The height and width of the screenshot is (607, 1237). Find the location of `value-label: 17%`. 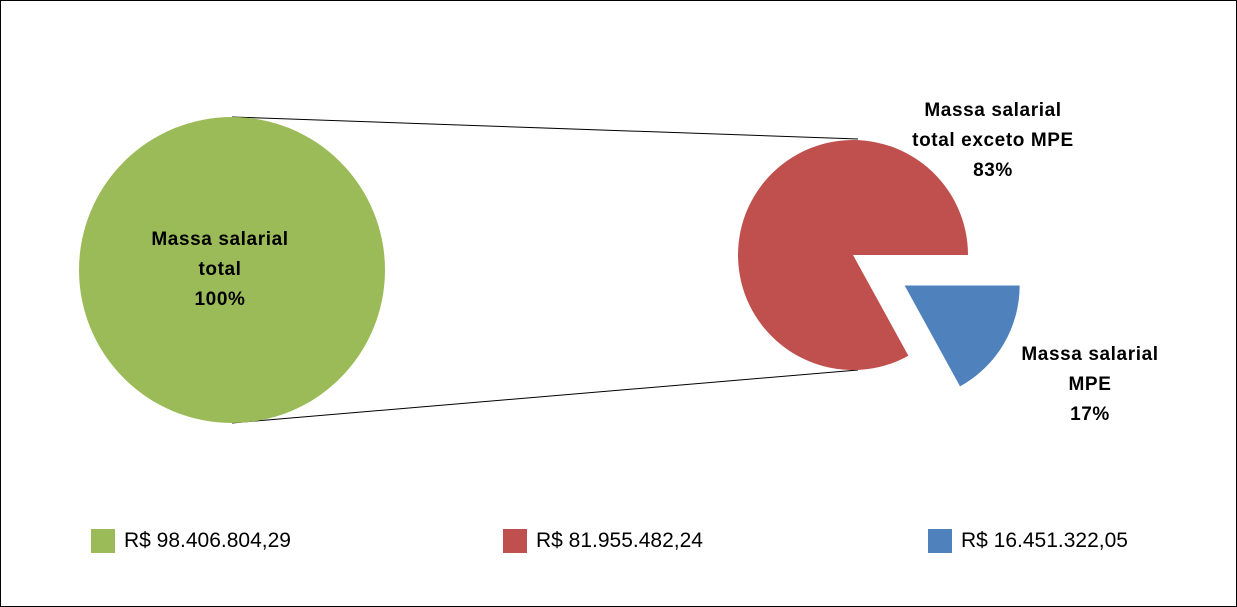

value-label: 17% is located at coordinates (1090, 414).